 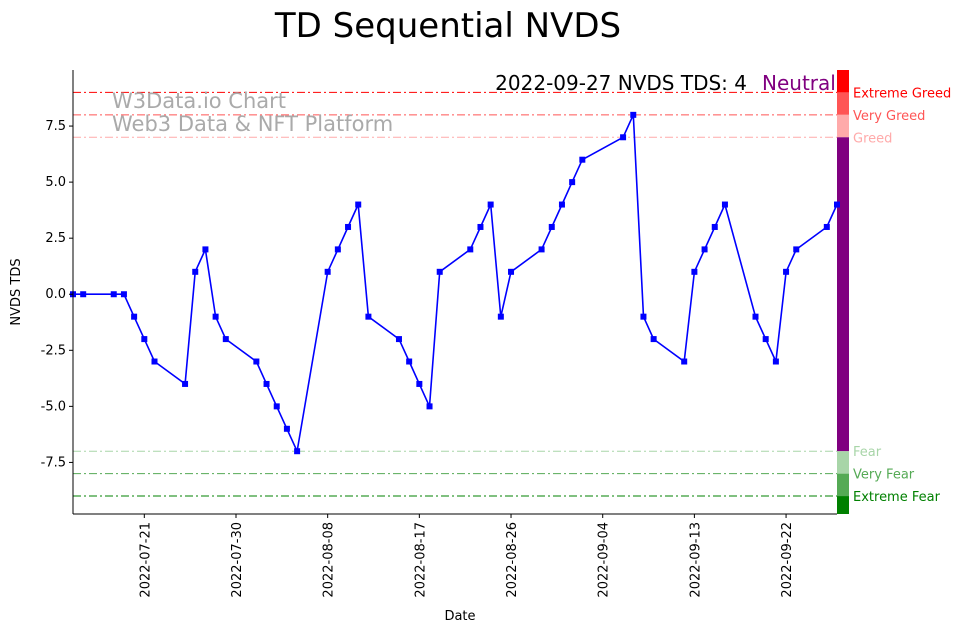 What do you see at coordinates (695, 560) in the screenshot?
I see `x-tick-label: 2022-09-13` at bounding box center [695, 560].